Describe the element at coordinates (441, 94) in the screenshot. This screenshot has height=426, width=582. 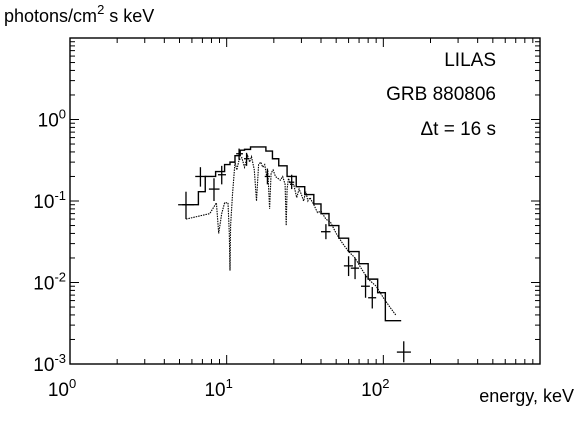
I see `annotation: GRB 880806` at that location.